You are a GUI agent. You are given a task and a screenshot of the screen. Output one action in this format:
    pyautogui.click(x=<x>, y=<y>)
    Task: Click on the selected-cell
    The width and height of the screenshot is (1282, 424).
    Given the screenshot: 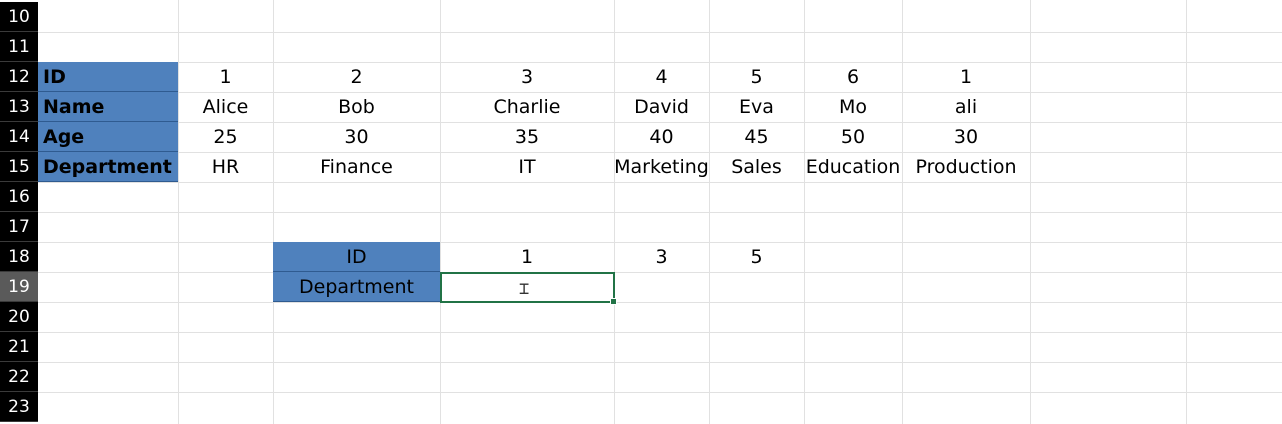 What is the action you would take?
    pyautogui.click(x=528, y=288)
    